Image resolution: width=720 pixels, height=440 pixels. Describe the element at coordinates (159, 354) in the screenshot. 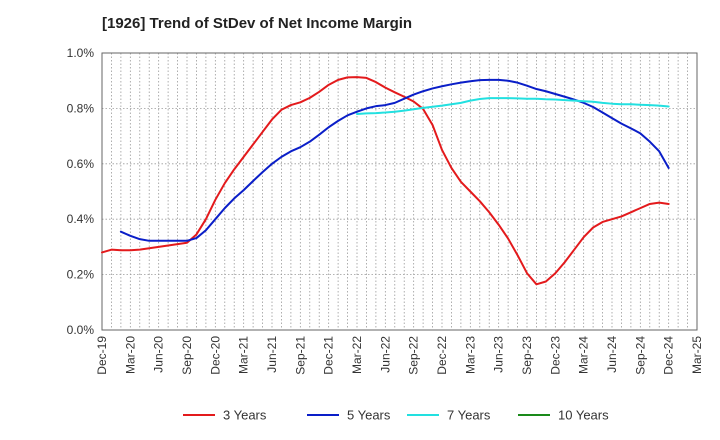

I see `x-tick-label: Jun-20` at that location.